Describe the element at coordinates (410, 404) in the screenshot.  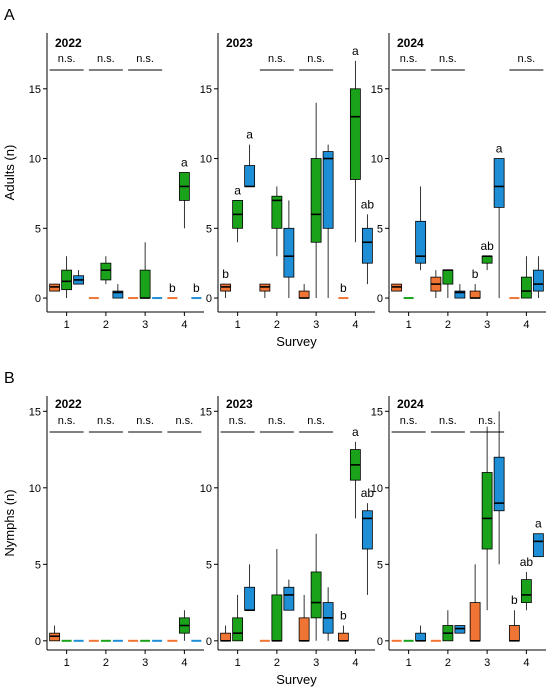
I see `facet-year-label: 2024` at that location.